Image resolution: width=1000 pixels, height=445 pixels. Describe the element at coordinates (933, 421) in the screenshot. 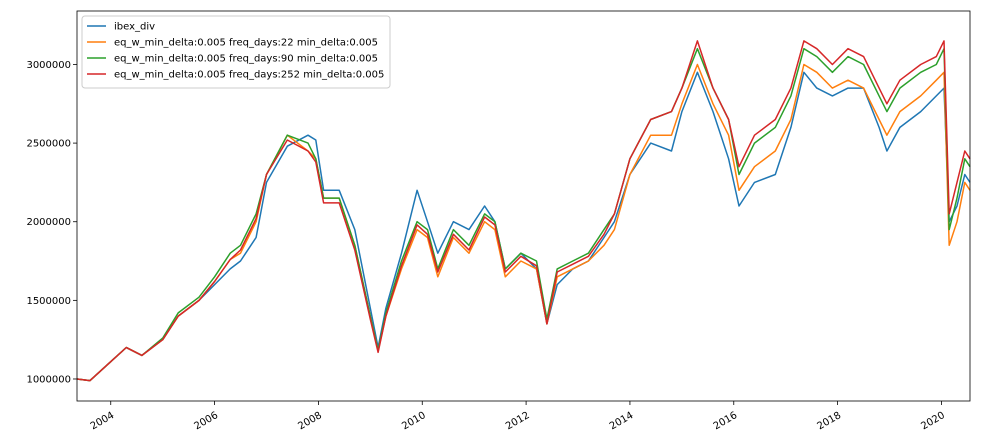

I see `x-tick-label: 2020` at that location.